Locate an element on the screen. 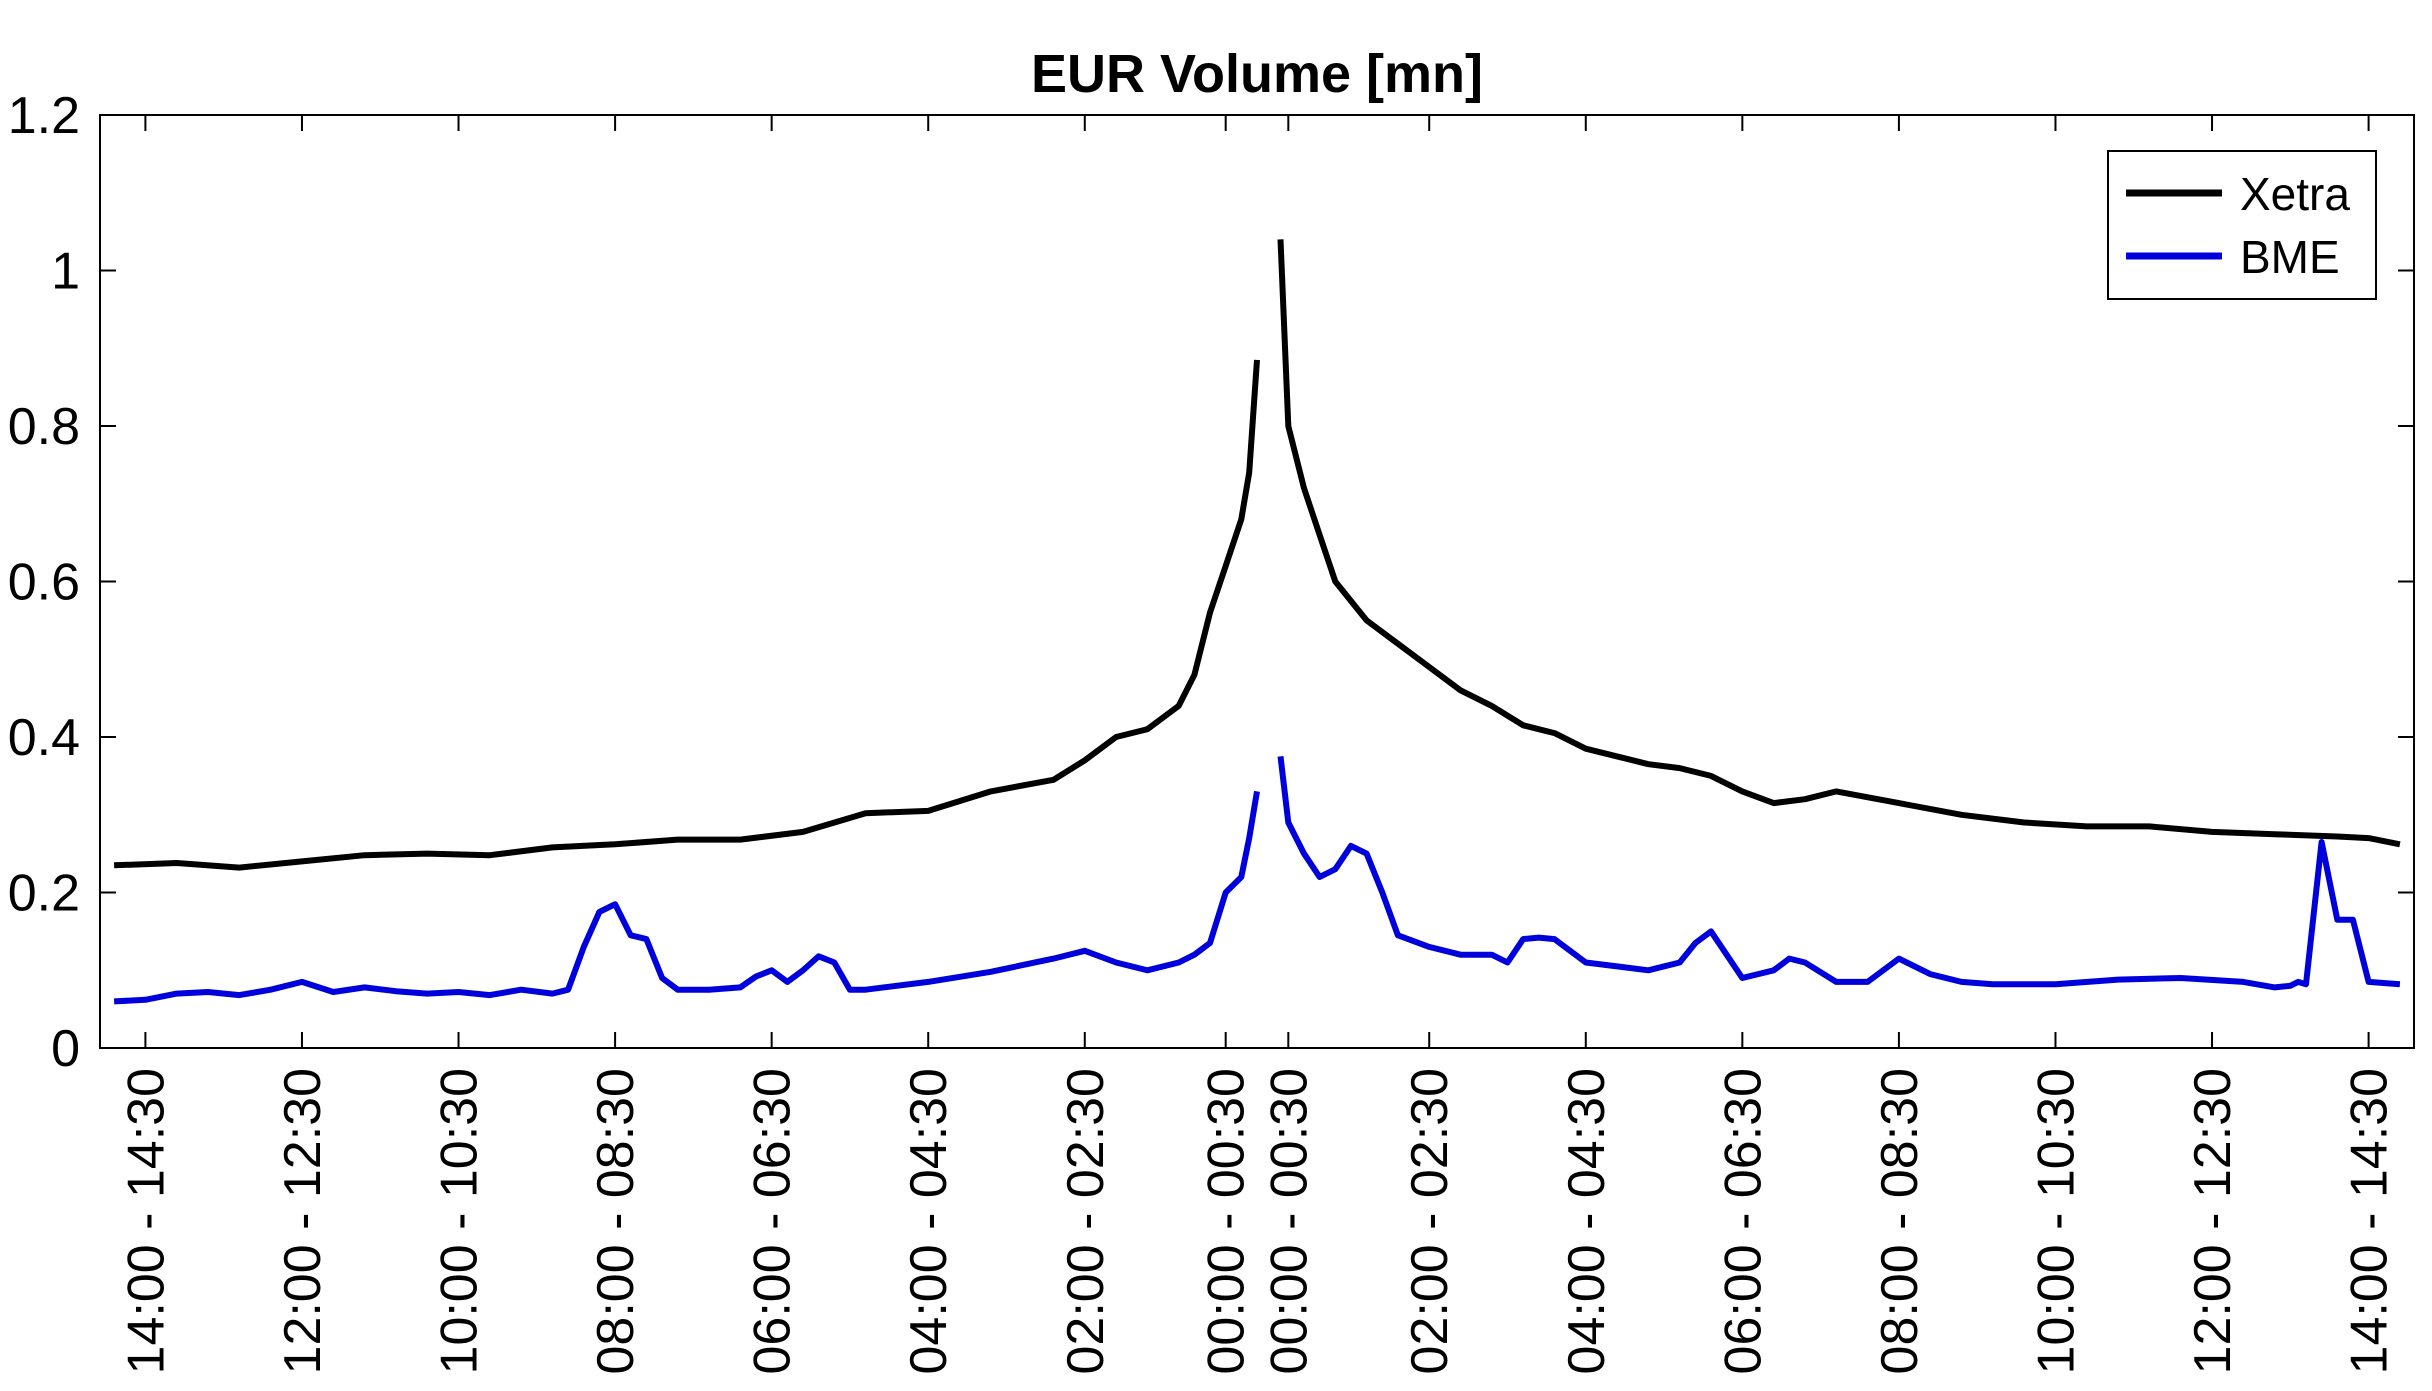 Image resolution: width=2432 pixels, height=1391 pixels. chart-title: EUR Volume [mn] is located at coordinates (1257, 74).